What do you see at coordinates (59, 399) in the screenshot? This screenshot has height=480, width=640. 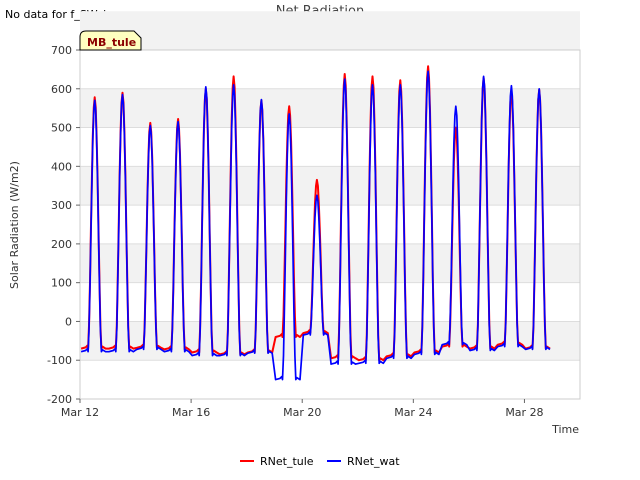 I see `y-tick-label: -200` at bounding box center [59, 399].